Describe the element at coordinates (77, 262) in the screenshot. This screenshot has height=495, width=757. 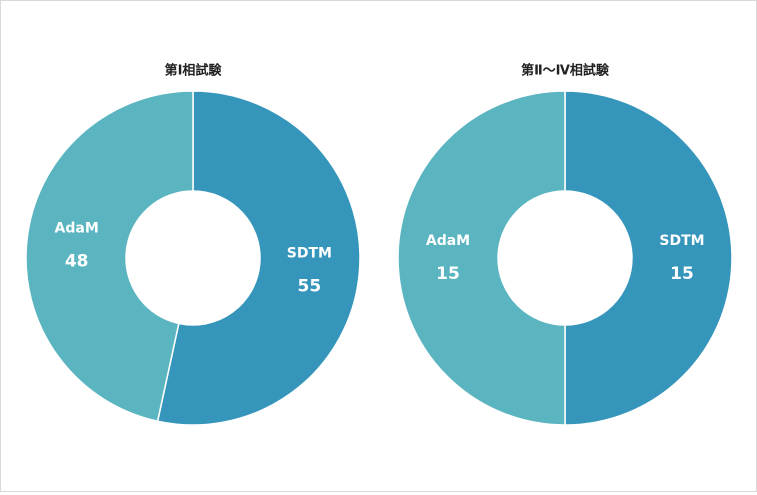
I see `segment-value: 48` at that location.